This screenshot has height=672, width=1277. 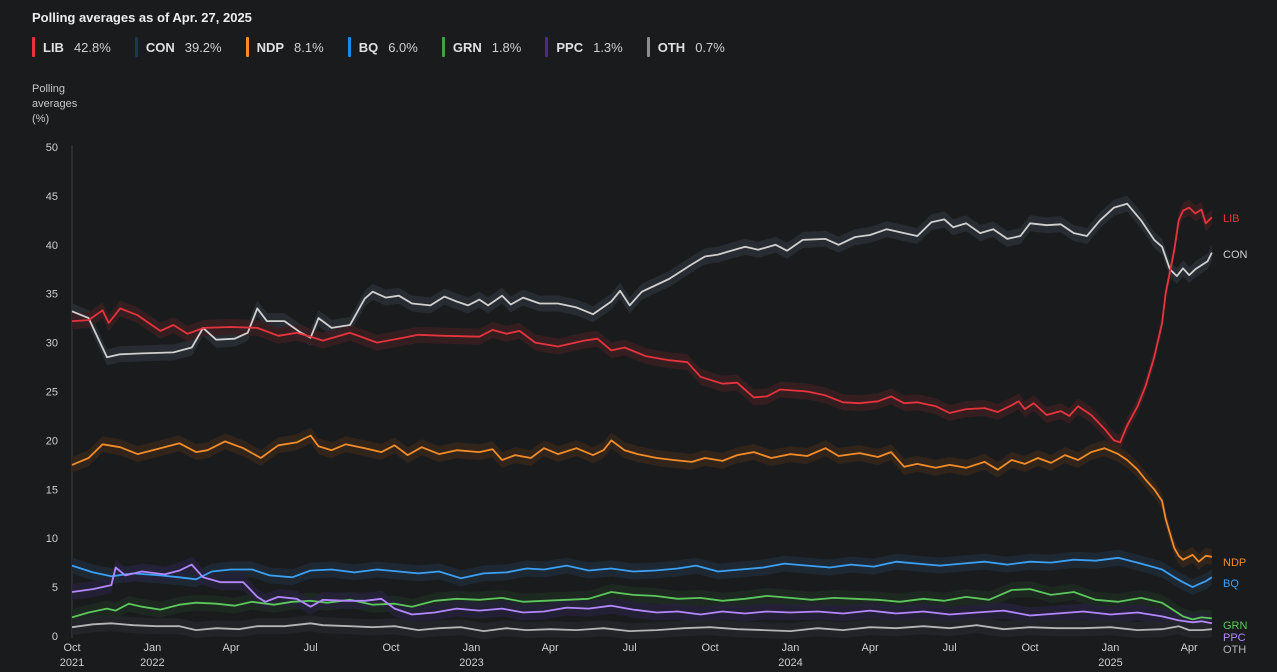 What do you see at coordinates (382, 47) in the screenshot?
I see `legend-item-bq: BQ 6.0%` at bounding box center [382, 47].